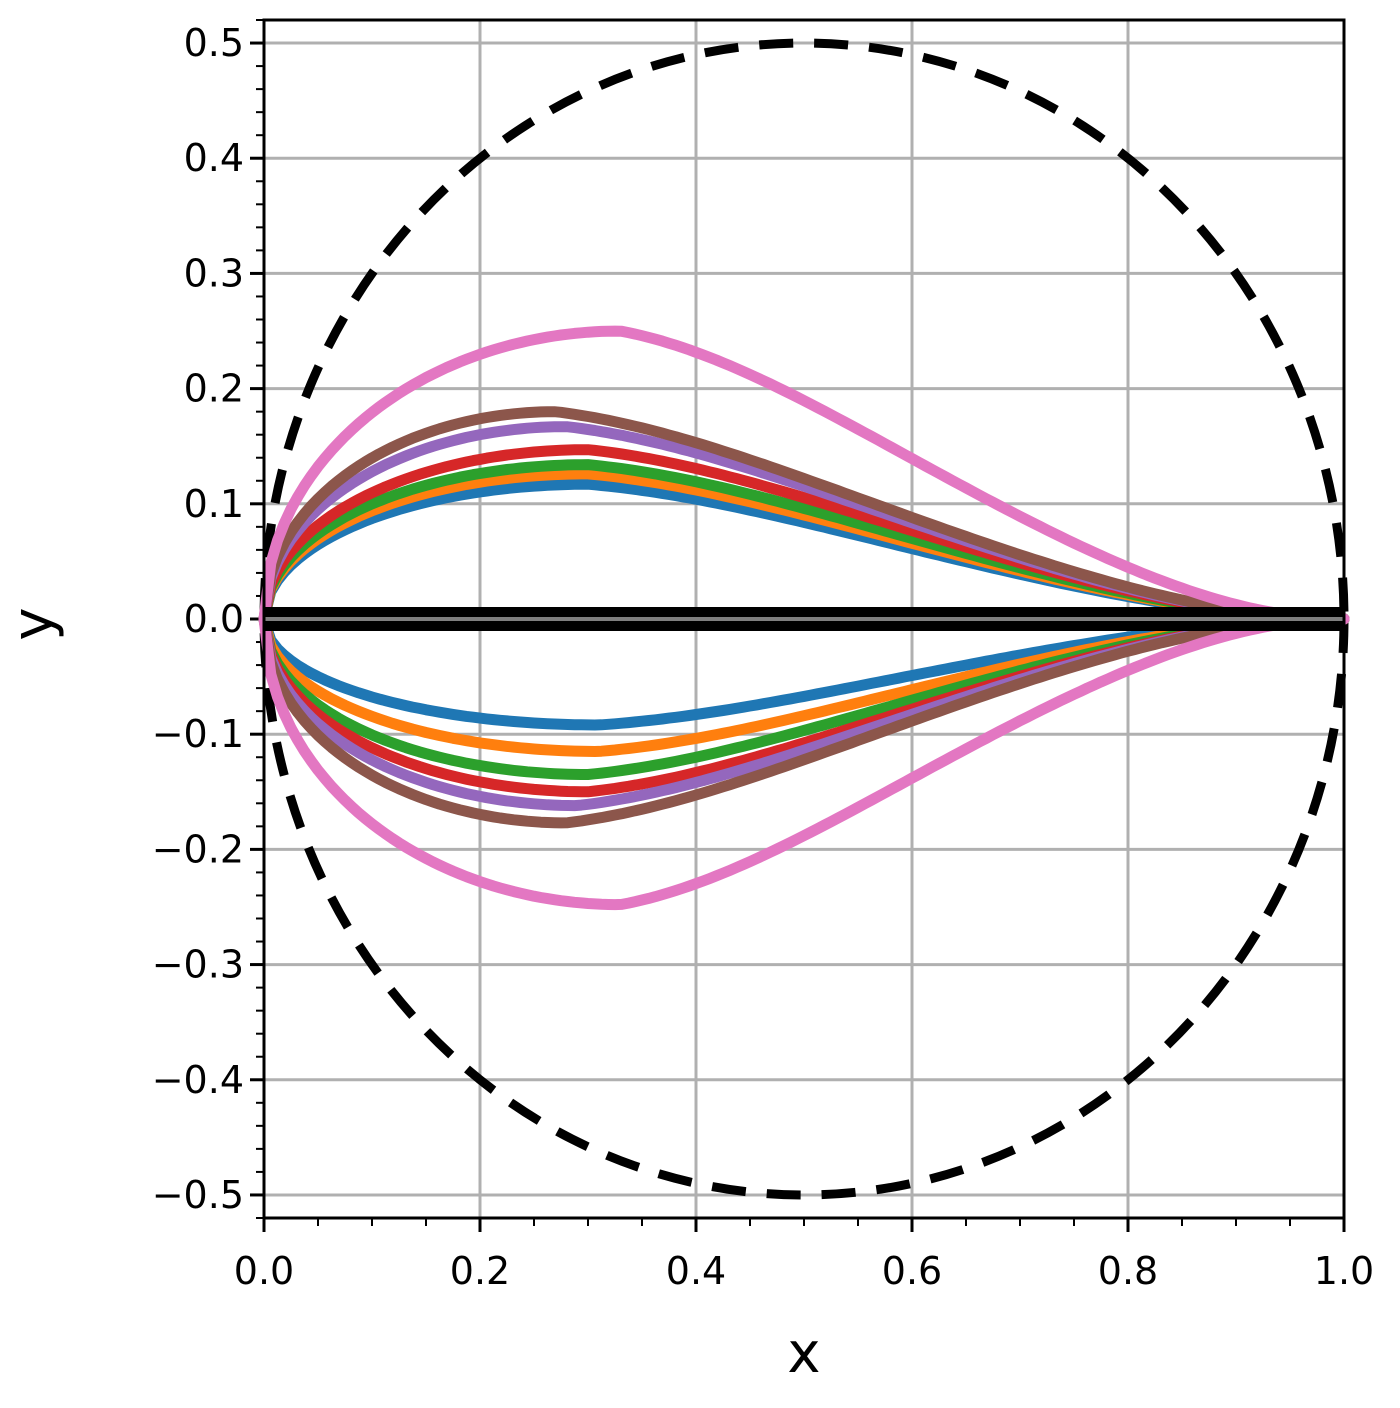  Describe the element at coordinates (803, 1353) in the screenshot. I see `x-axis-label: x` at that location.